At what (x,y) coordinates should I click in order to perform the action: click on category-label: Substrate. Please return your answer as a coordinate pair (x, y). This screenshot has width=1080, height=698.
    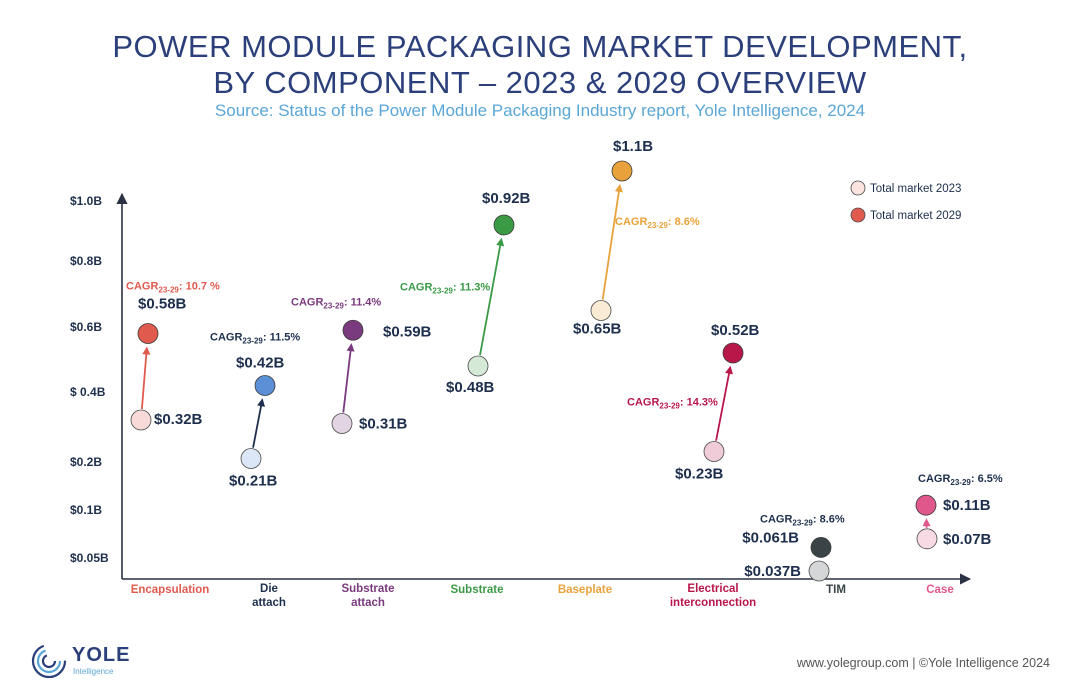
    Looking at the image, I should click on (476, 590).